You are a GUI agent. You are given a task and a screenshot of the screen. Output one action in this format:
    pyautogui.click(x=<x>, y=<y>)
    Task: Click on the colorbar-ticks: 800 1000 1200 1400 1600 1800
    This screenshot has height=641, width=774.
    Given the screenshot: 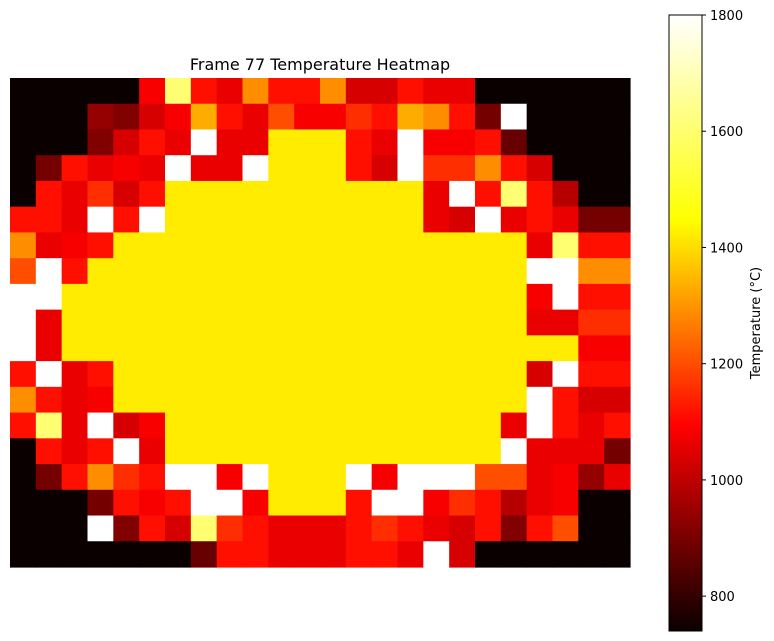 What is the action you would take?
    pyautogui.click(x=722, y=307)
    